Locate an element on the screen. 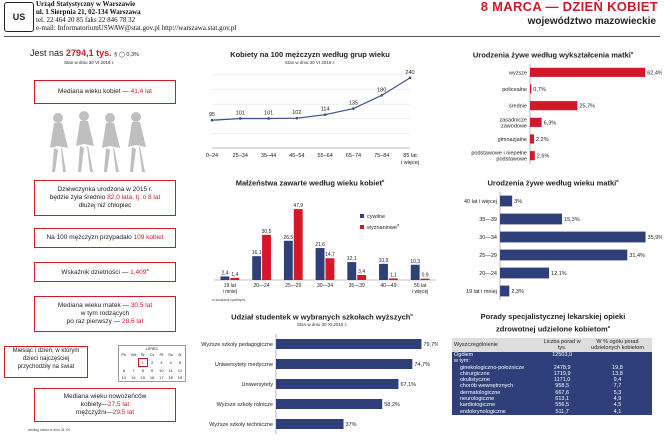 Image resolution: width=664 pixels, height=442 pixels. population-value: 2794,1 tys. is located at coordinates (89, 53).